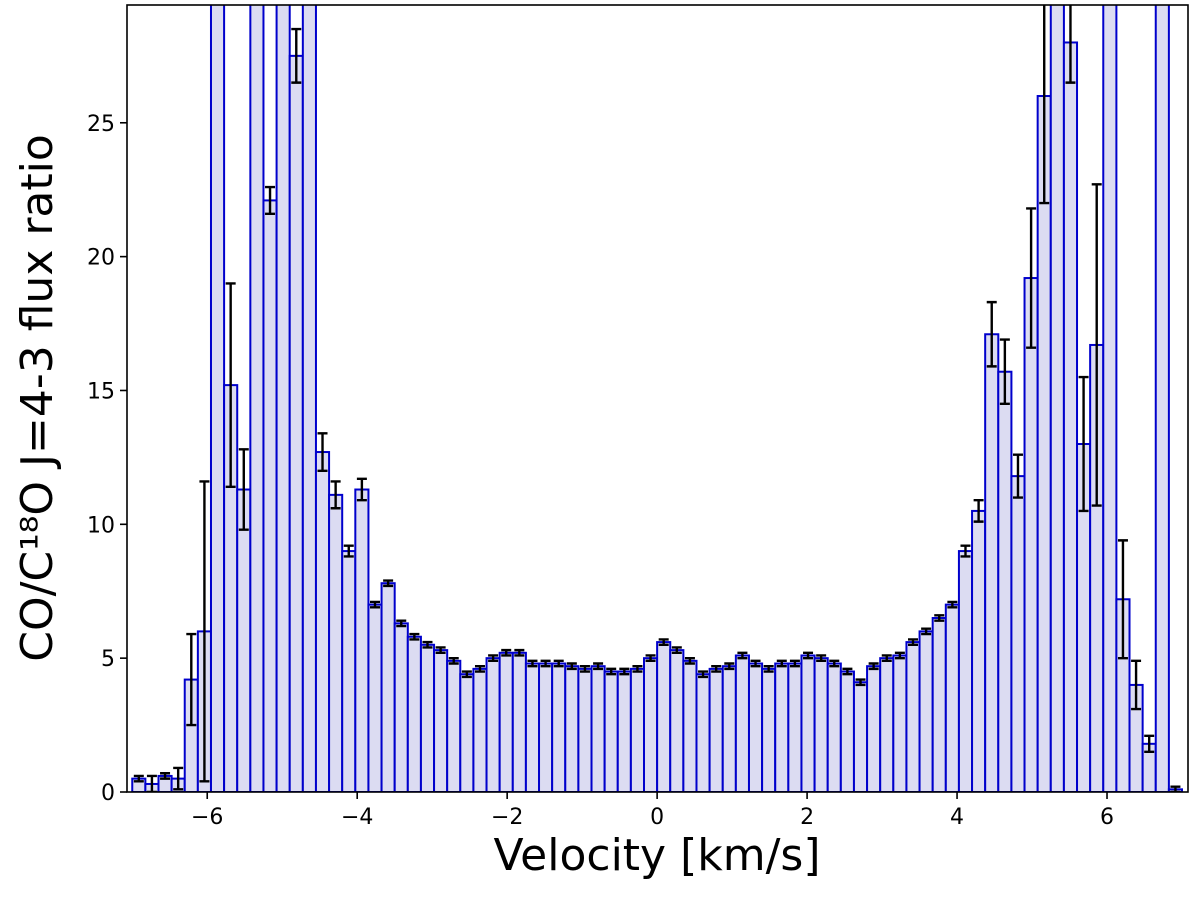 Image resolution: width=1200 pixels, height=914 pixels. What do you see at coordinates (807, 817) in the screenshot?
I see `x-tick-label: 2` at bounding box center [807, 817].